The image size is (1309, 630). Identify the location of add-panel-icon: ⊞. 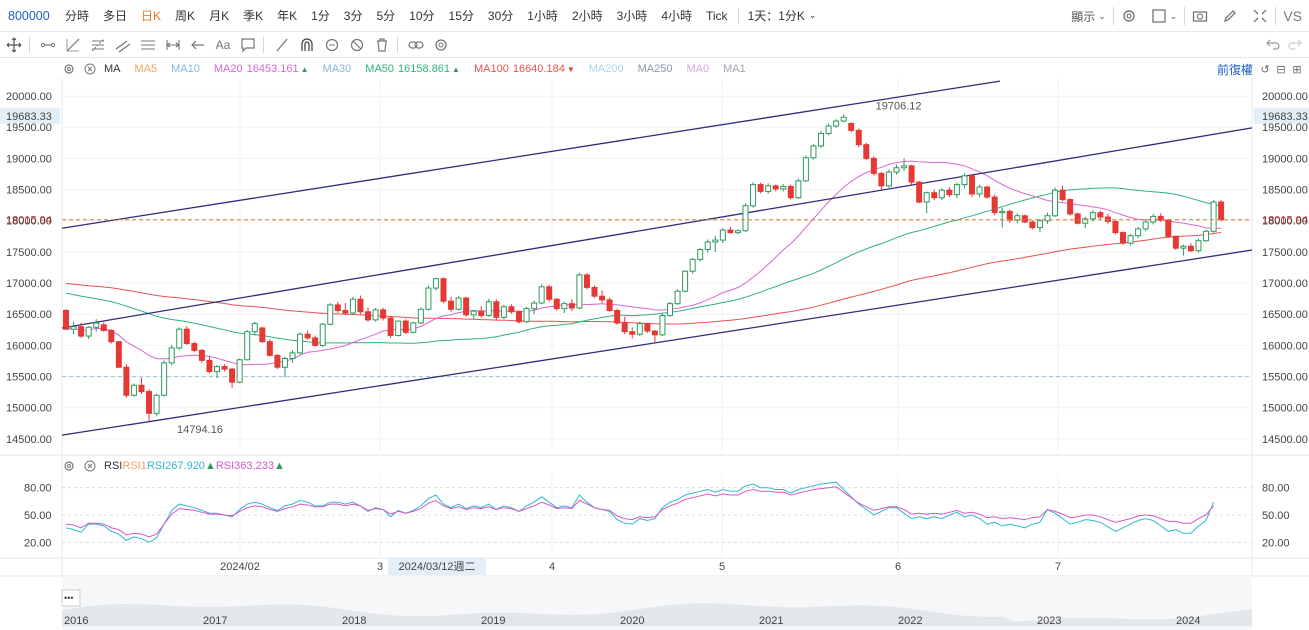
(1297, 69).